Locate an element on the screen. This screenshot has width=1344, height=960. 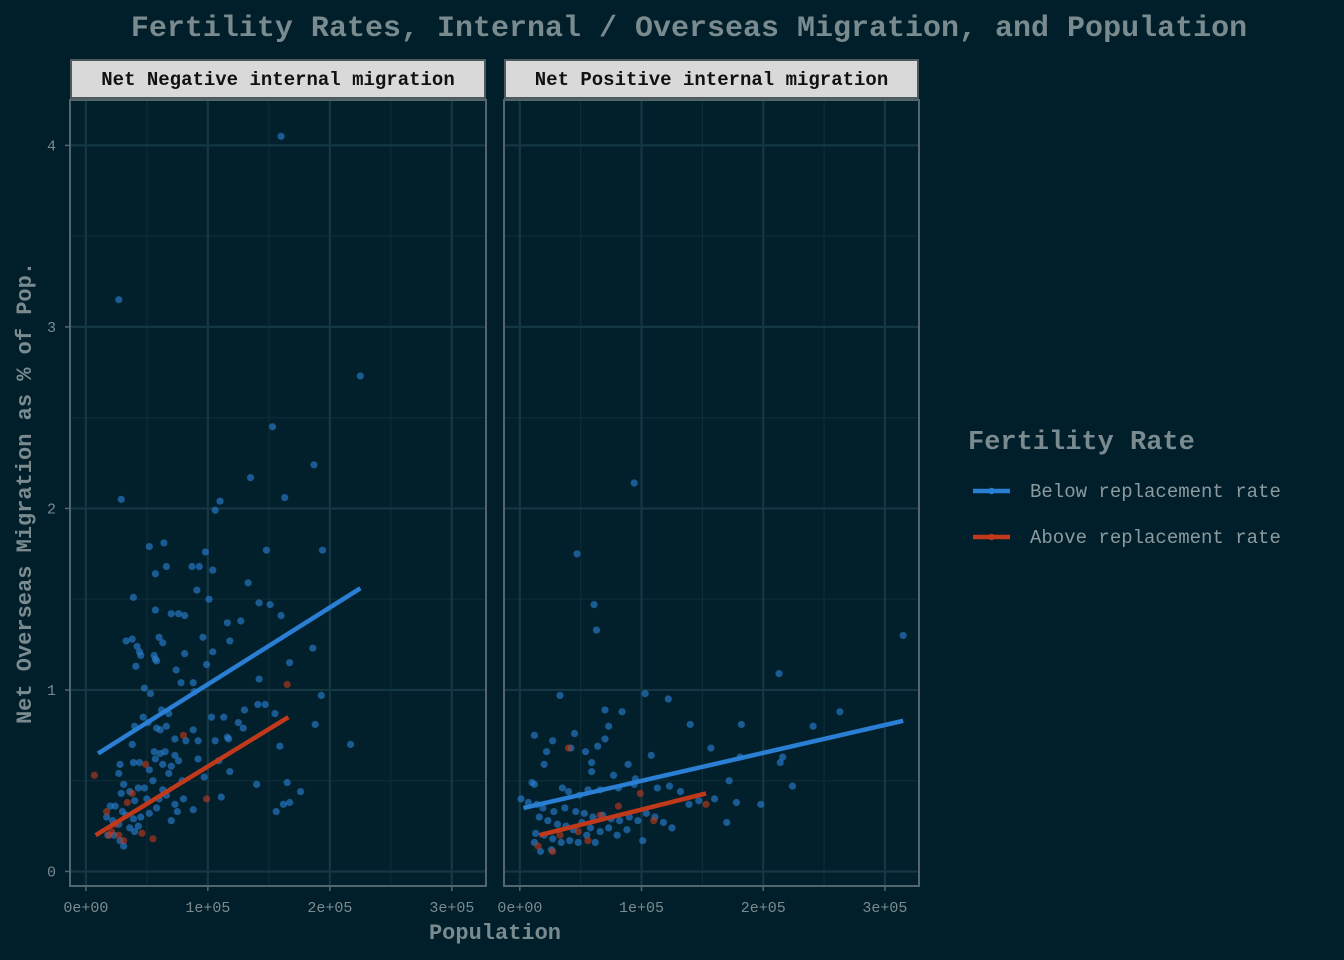
y-tick-label: 0 is located at coordinates (51, 872).